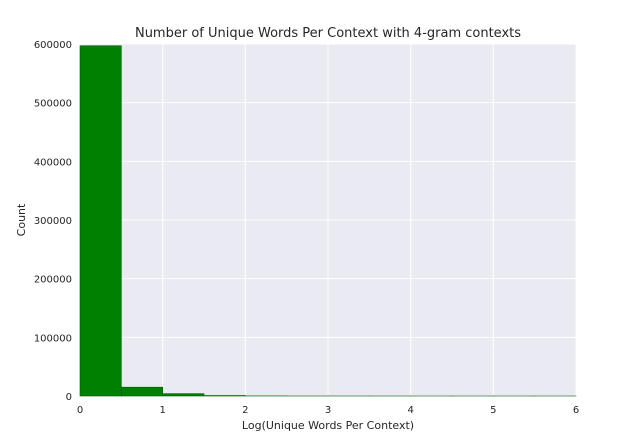 This screenshot has width=640, height=440. I want to click on y-tick-label: 200000, so click(53, 280).